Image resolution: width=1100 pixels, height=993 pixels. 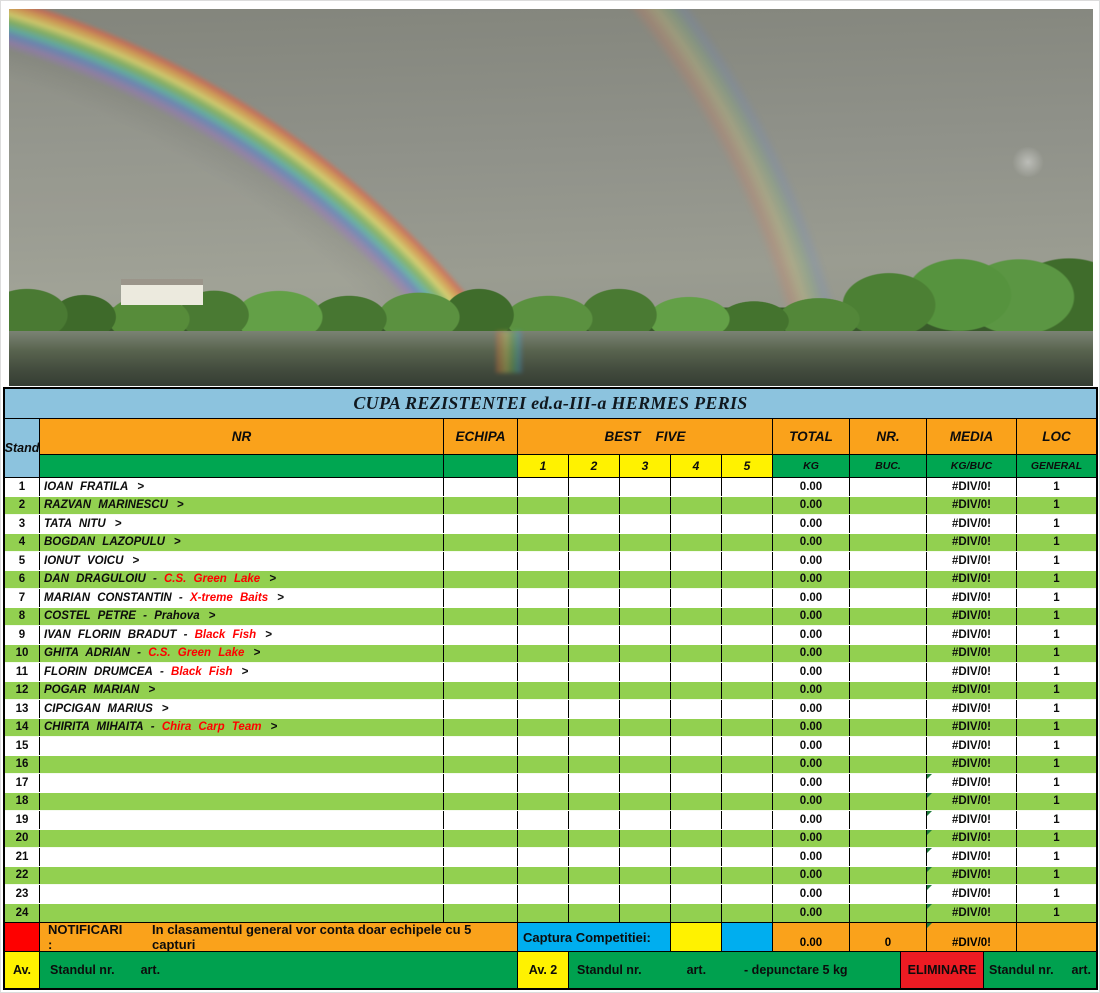 What do you see at coordinates (22, 875) in the screenshot?
I see `row-number-cell: 22` at bounding box center [22, 875].